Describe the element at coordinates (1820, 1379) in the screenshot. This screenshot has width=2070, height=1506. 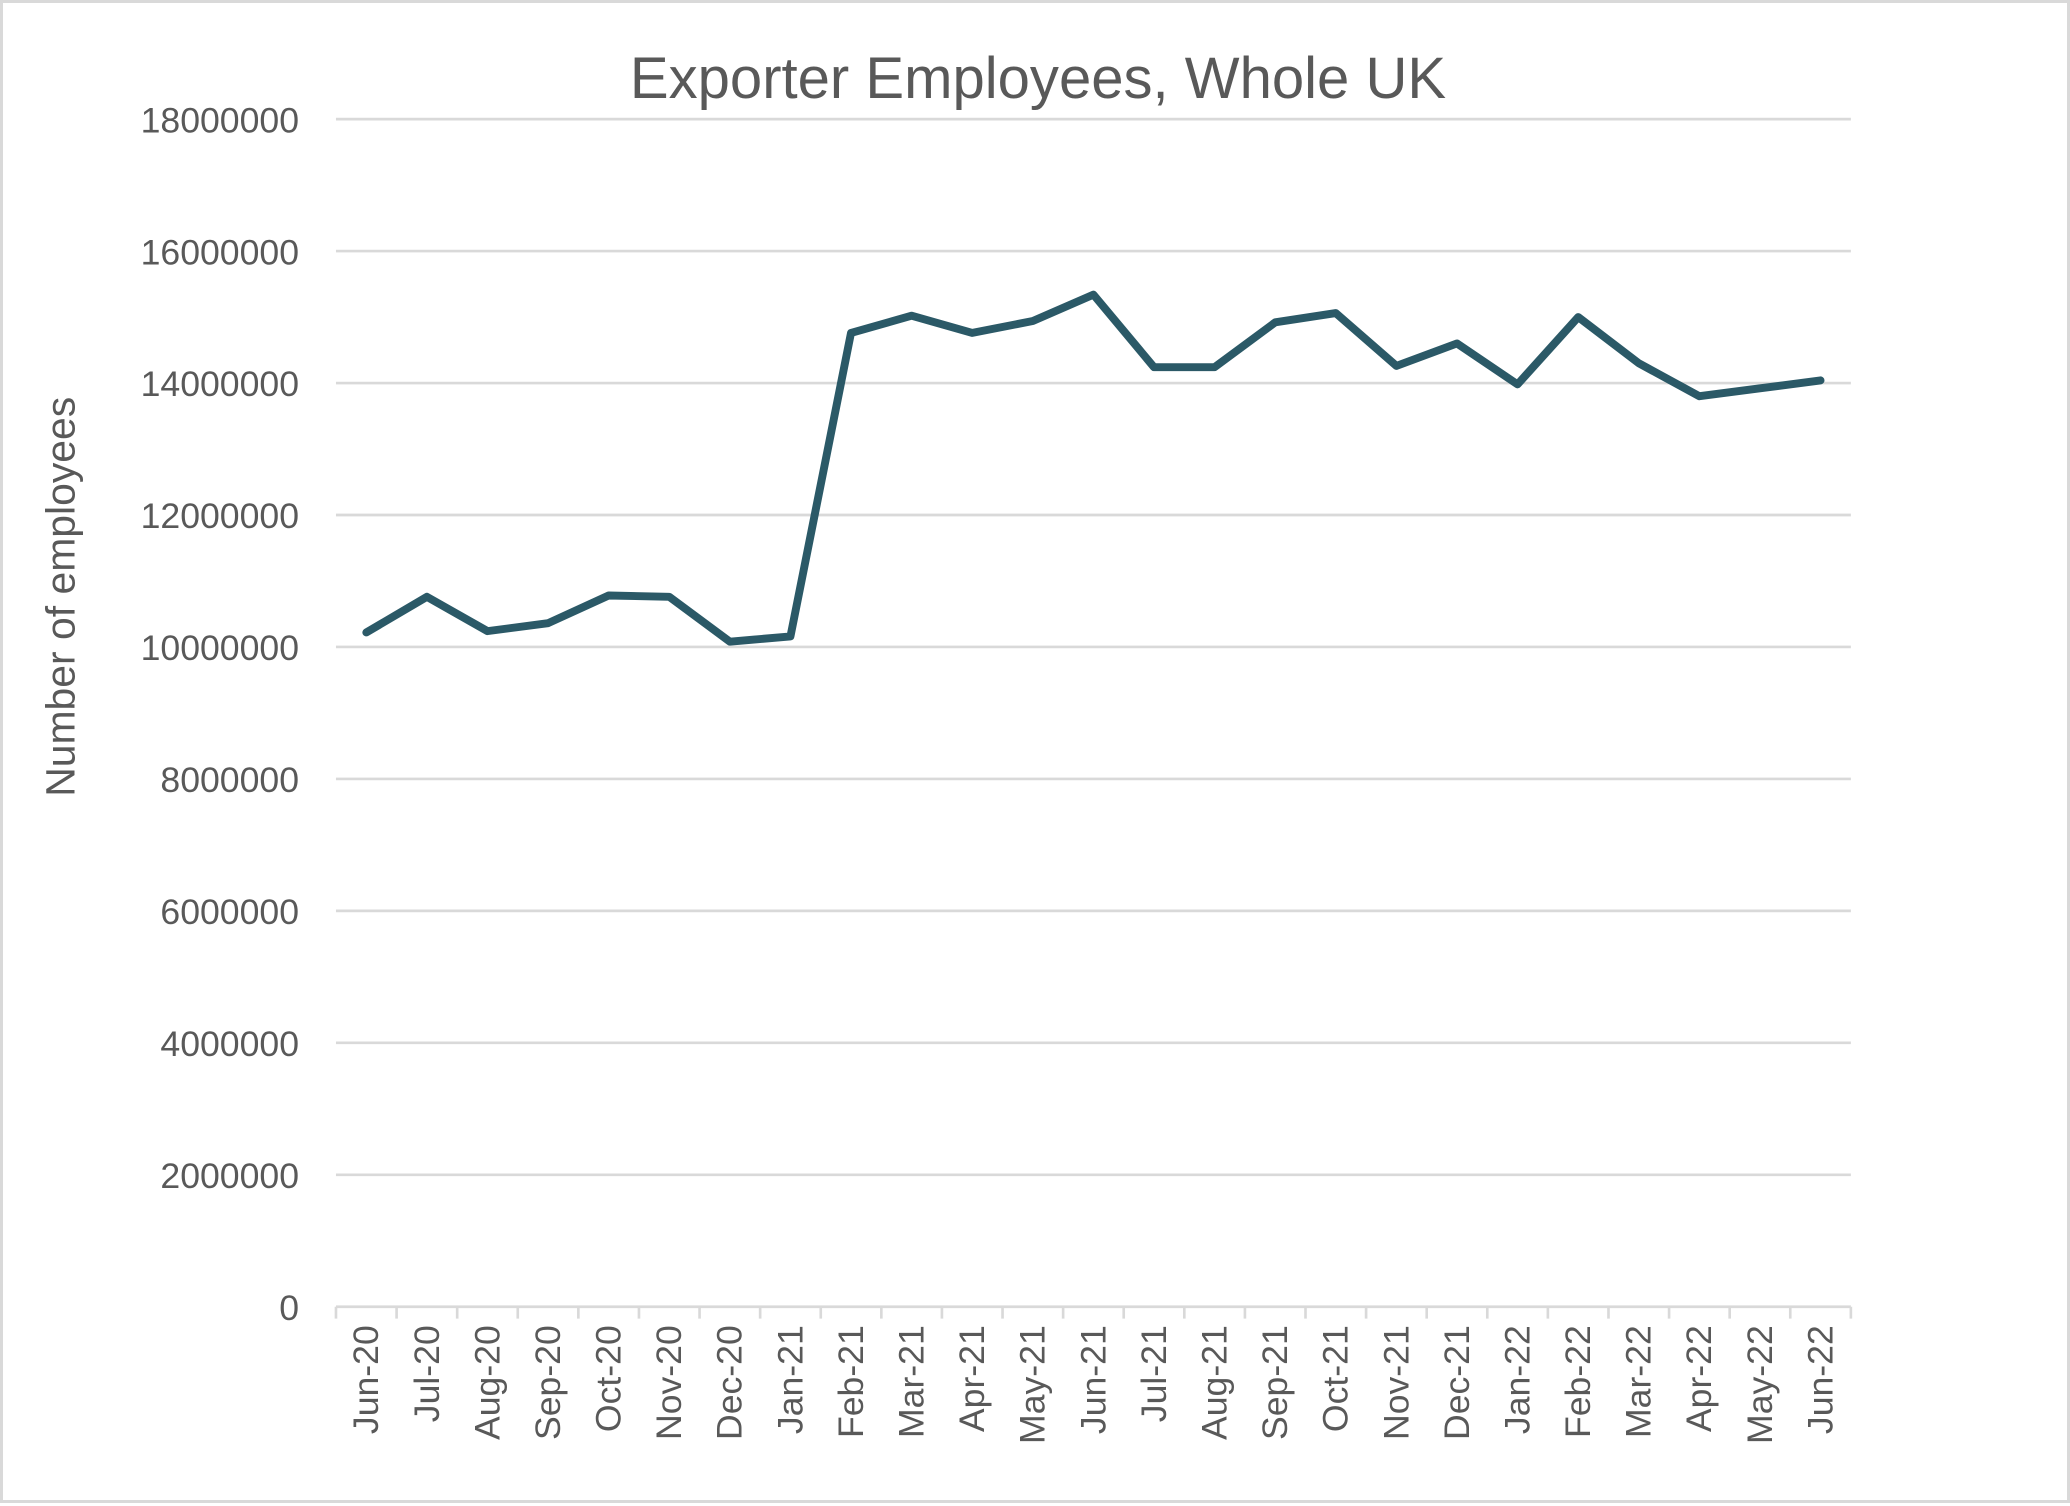
I see `x-tick-label: Jun-22` at that location.